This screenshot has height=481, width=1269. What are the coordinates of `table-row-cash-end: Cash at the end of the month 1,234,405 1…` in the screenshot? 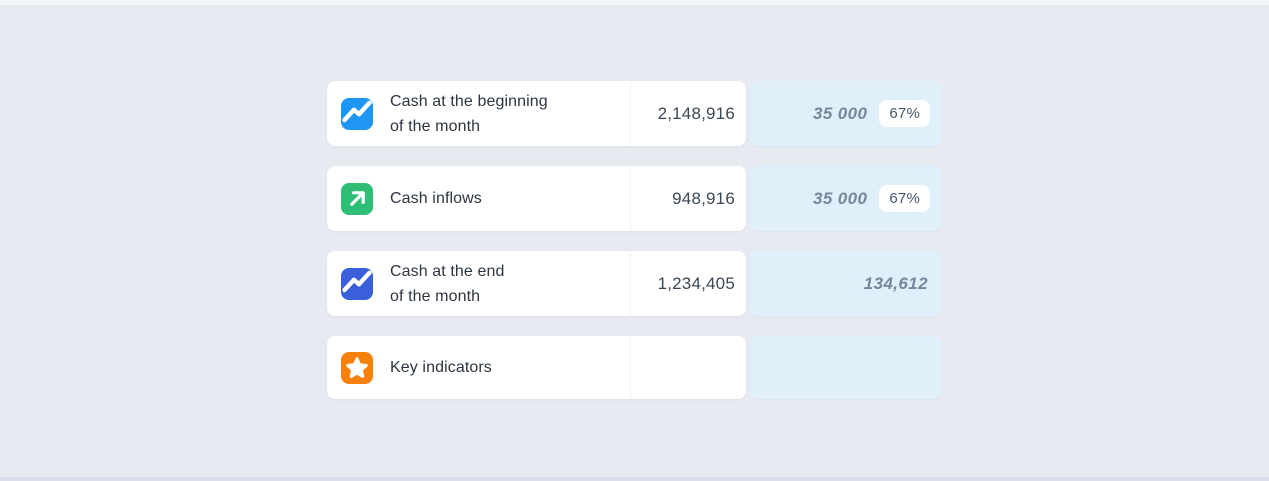 It's located at (634, 283).